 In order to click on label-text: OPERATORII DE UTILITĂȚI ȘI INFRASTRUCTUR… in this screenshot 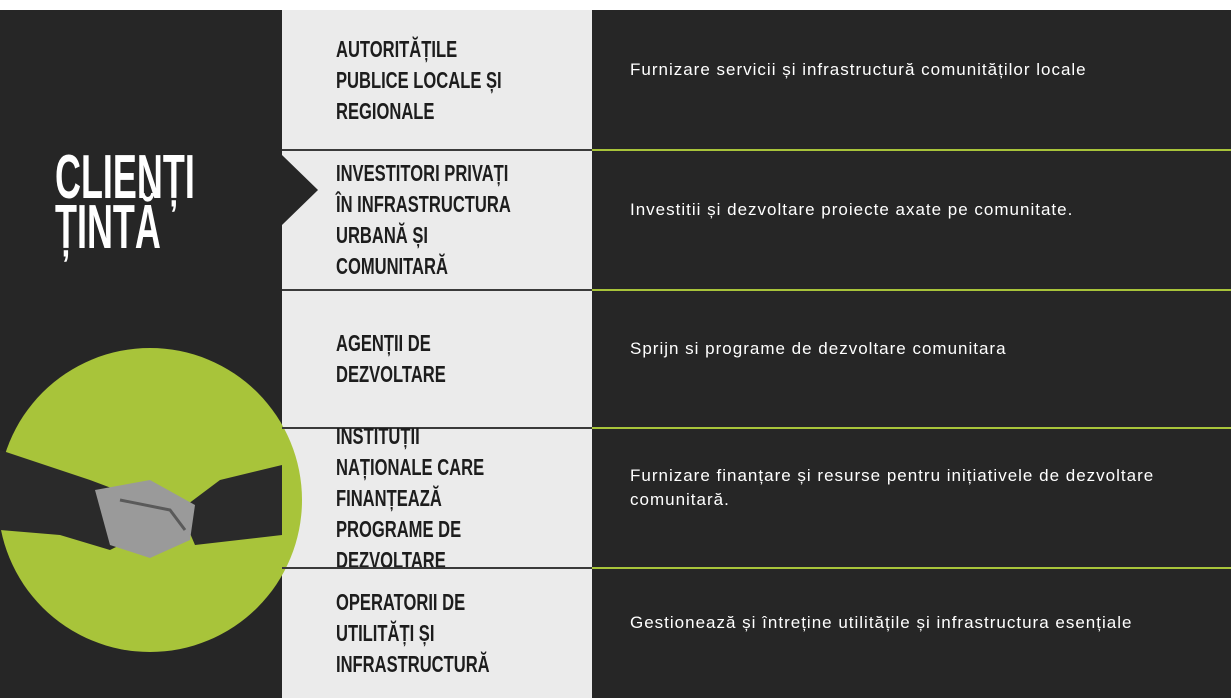, I will do `click(413, 632)`.